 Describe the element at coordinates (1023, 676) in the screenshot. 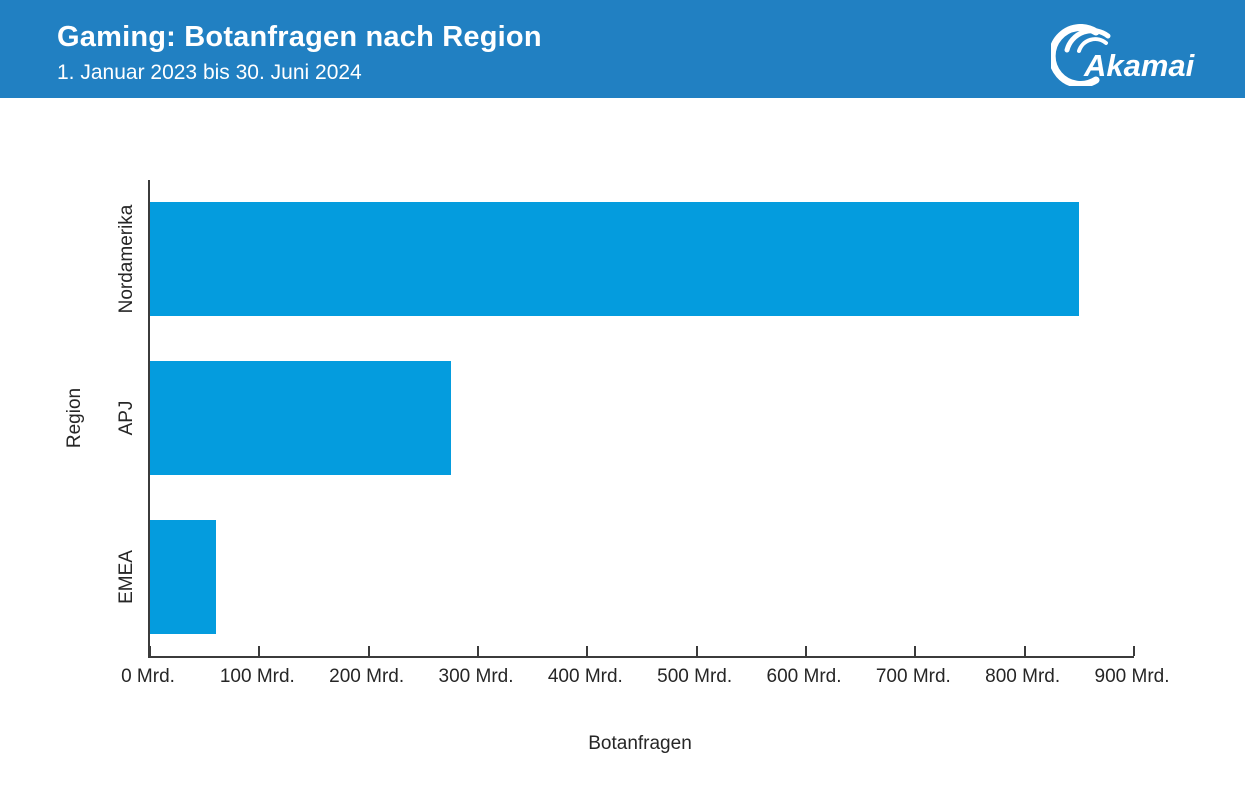

I see `x-tick-label: 800 Mrd.` at that location.